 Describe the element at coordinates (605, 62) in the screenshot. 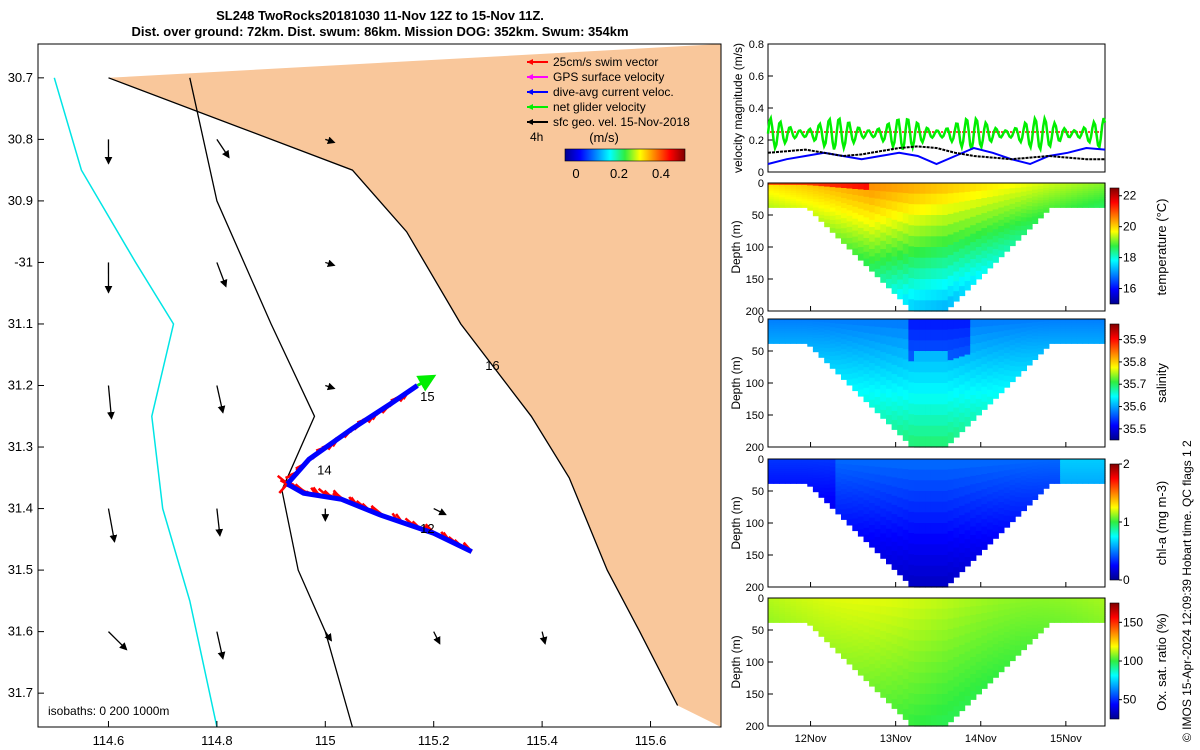

I see `legend-label: 25cm/s swim vector` at that location.